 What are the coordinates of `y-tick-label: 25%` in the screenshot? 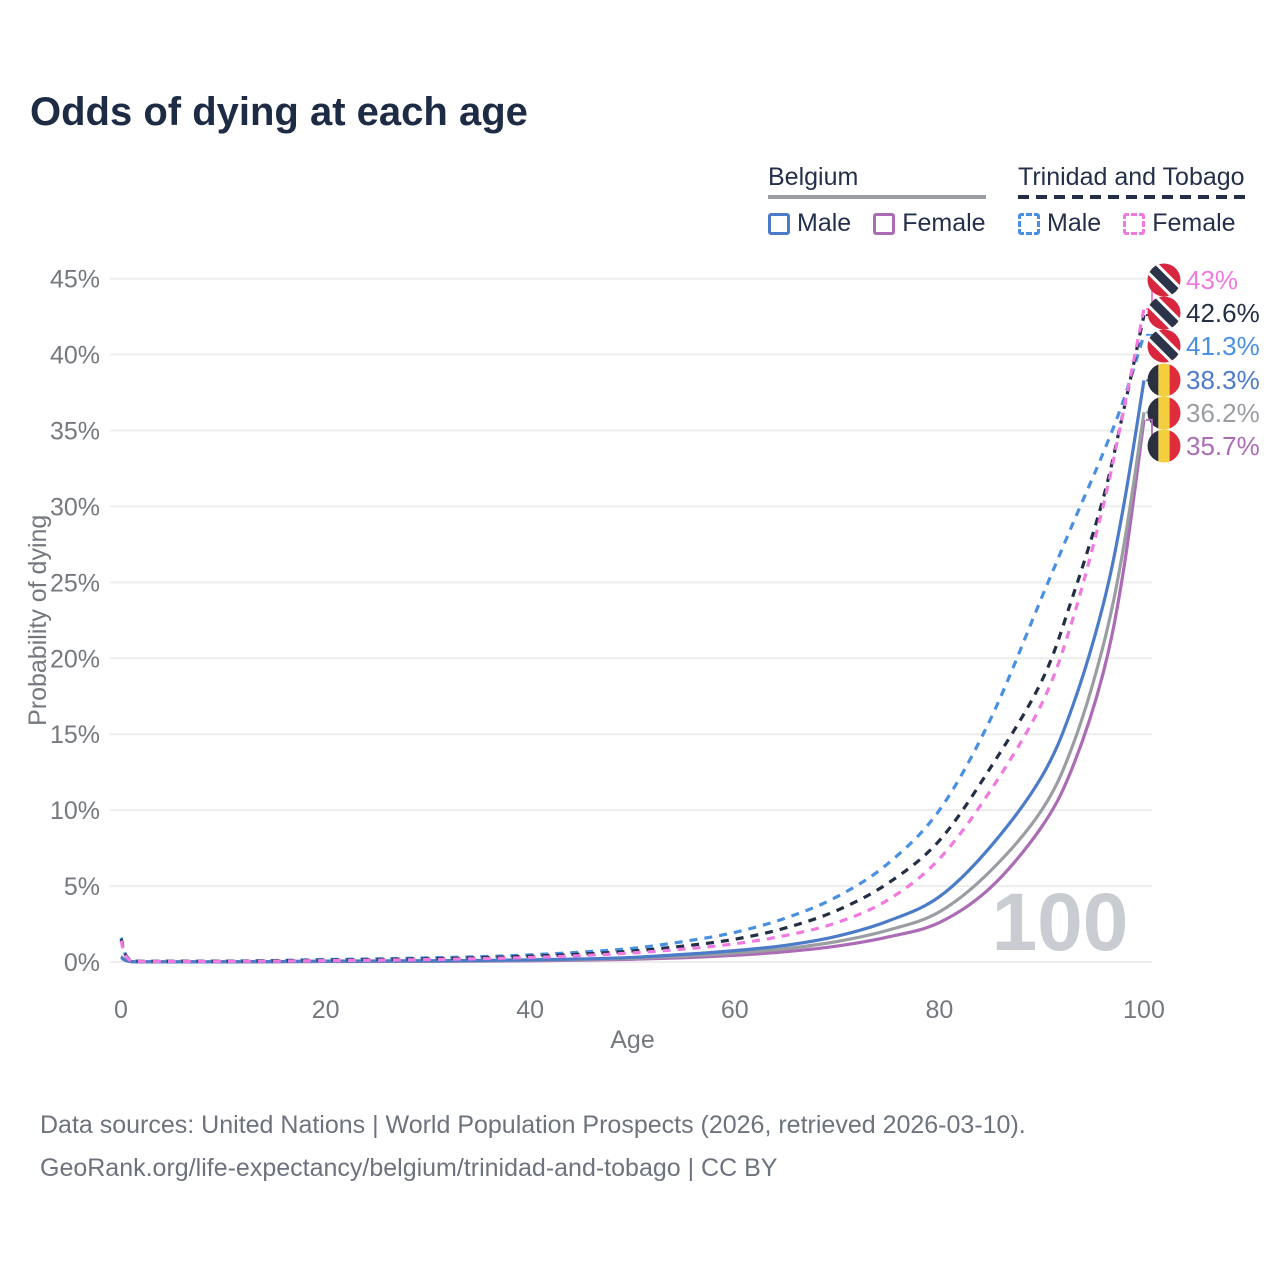 It's located at (75, 583).